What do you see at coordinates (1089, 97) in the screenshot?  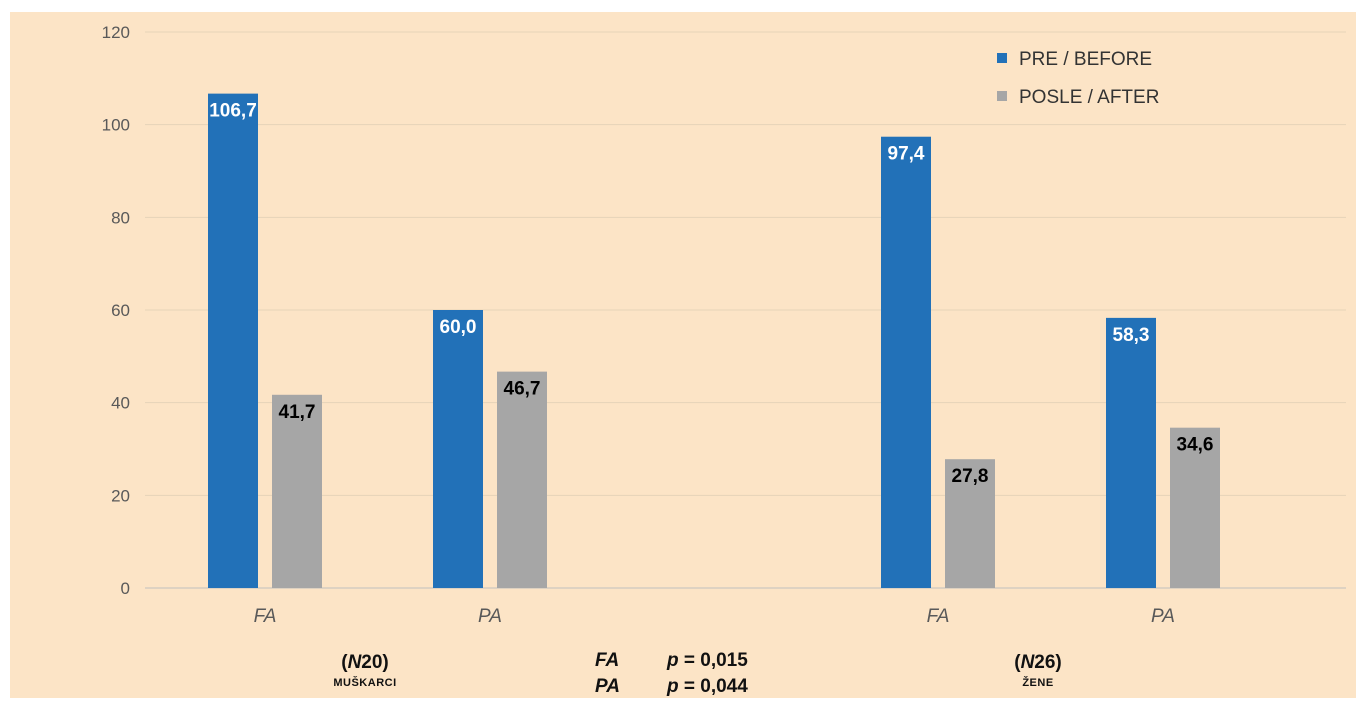 I see `legend-label: POSLE / AFTER` at bounding box center [1089, 97].